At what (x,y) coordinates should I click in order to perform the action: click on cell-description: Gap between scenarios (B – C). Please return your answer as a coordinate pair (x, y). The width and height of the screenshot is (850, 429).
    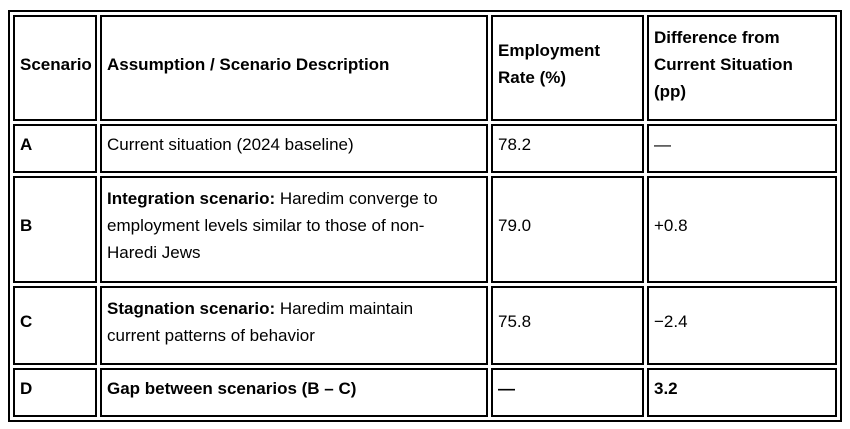
    Looking at the image, I should click on (294, 392).